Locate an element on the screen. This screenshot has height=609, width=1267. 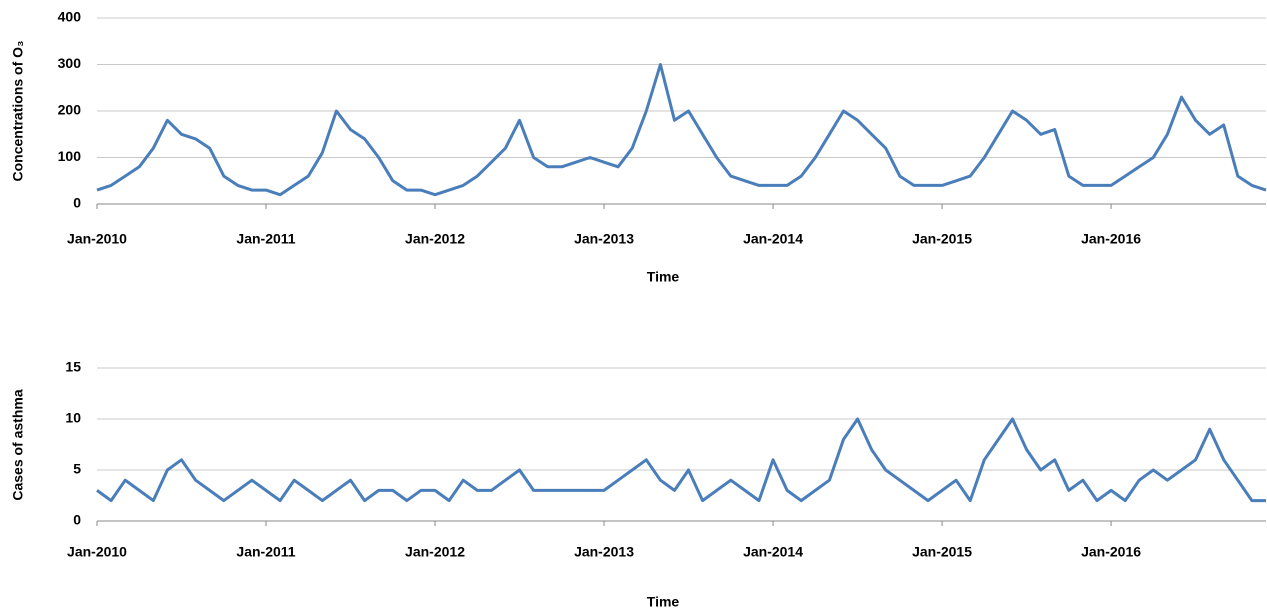
y-tick-label: 15 is located at coordinates (73, 367).